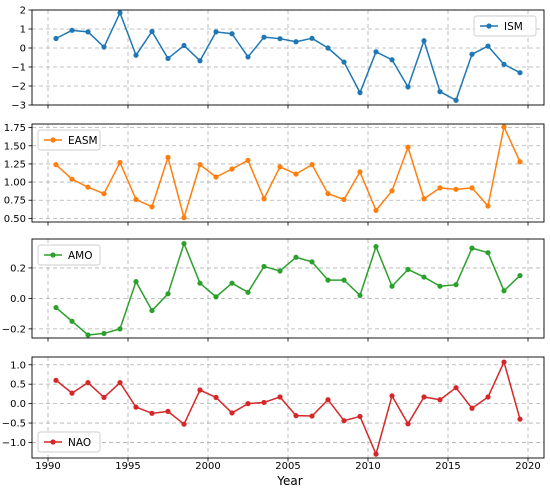  What do you see at coordinates (83, 141) in the screenshot?
I see `easm-legend-label: EASM` at bounding box center [83, 141].